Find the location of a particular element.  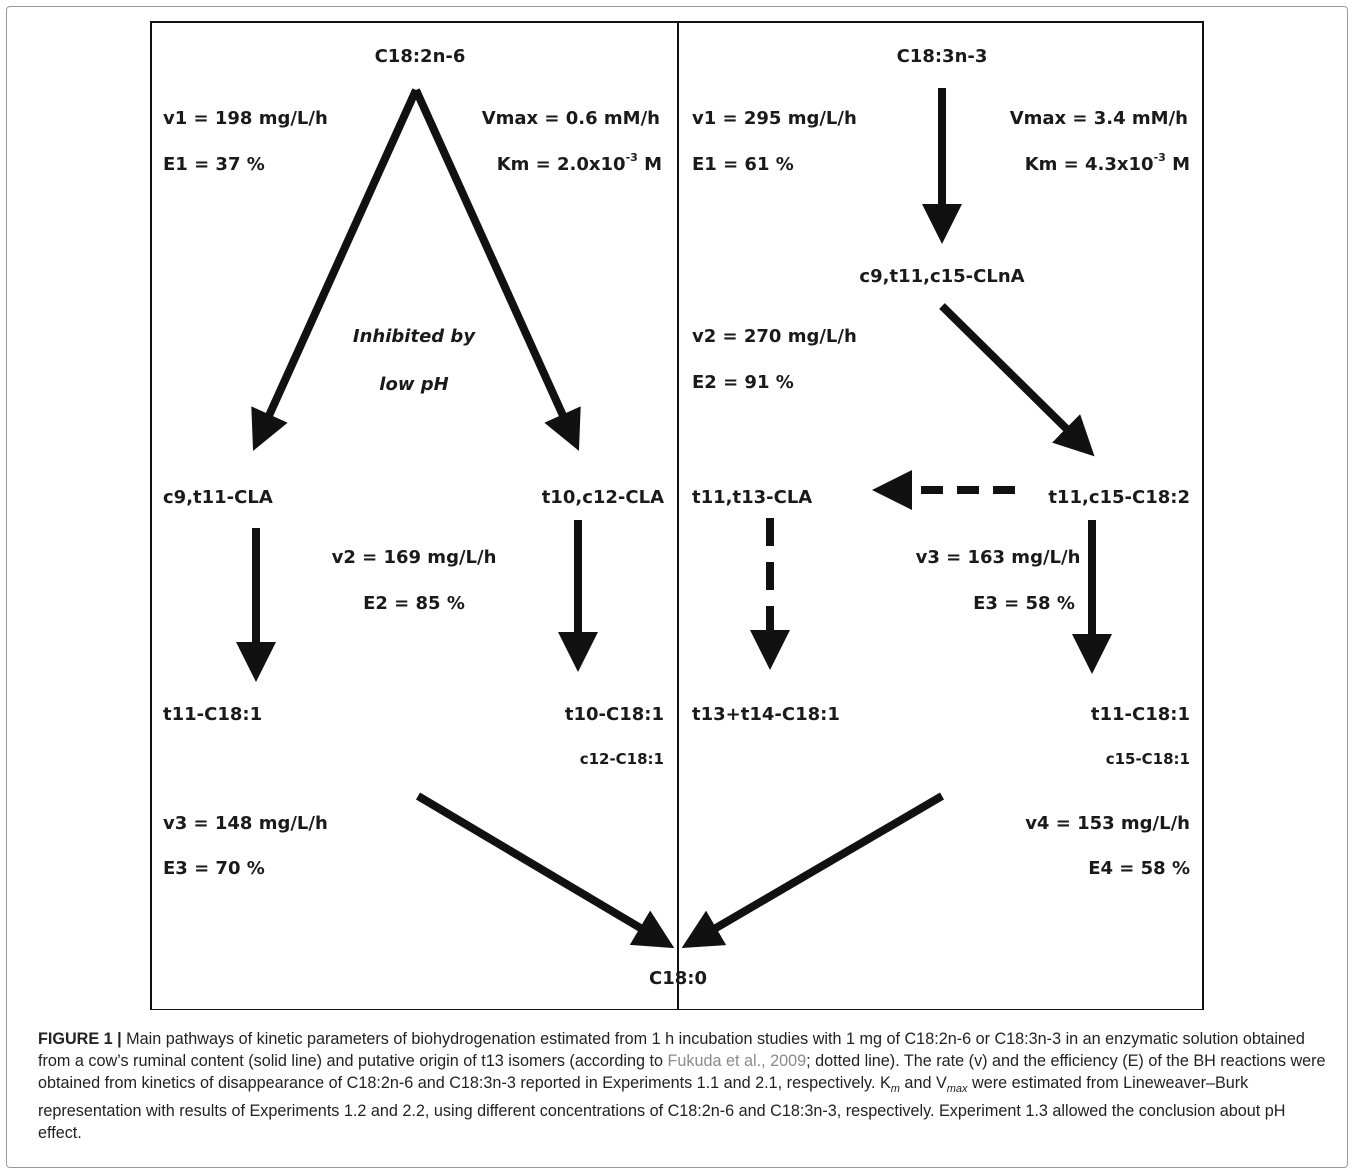

right-v1-label: v1 = 295 mg/L/h is located at coordinates (774, 118).